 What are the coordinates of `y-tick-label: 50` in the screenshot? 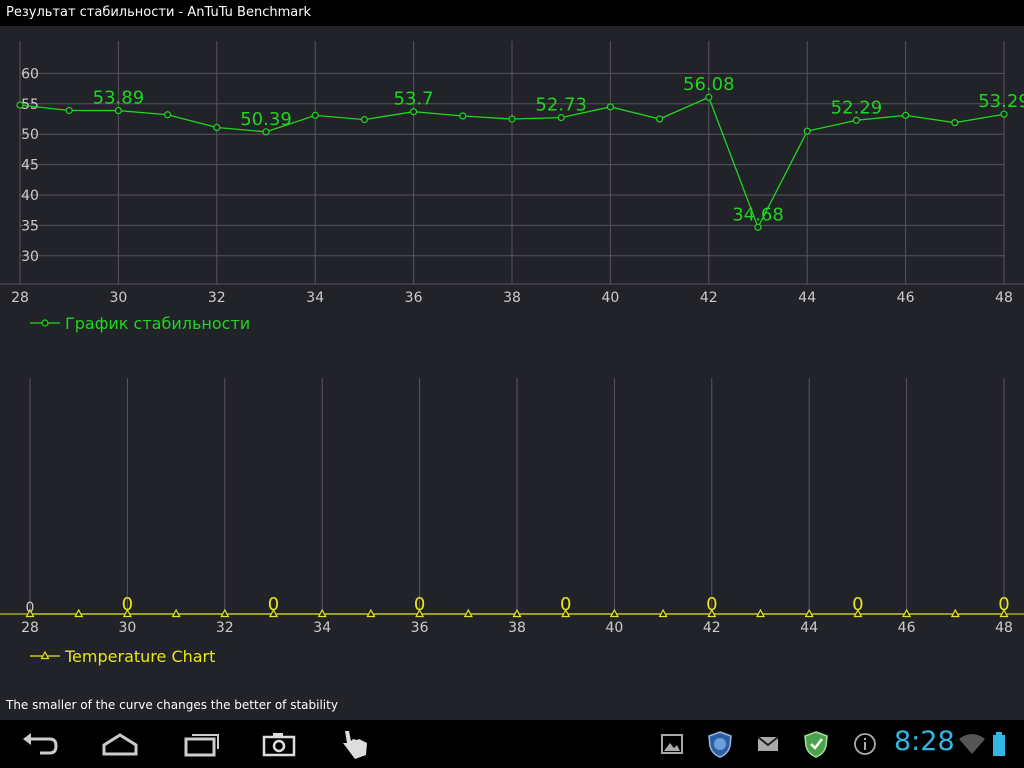 It's located at (30, 135).